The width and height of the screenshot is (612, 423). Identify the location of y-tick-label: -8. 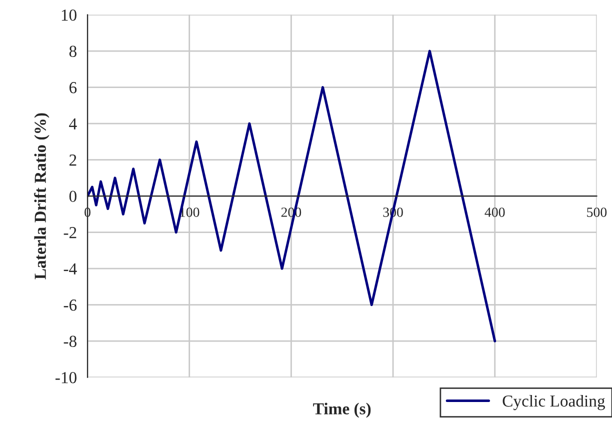
(70, 342).